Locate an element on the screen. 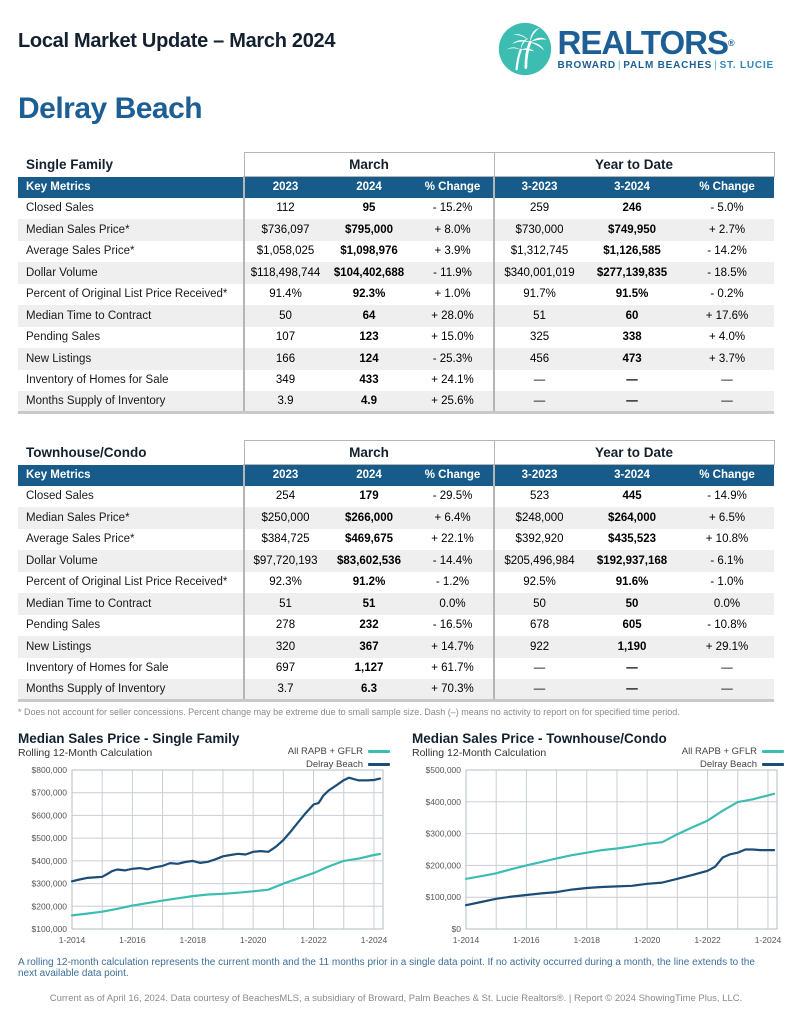 This screenshot has width=792, height=1032. y-axis-tick-label: $400,000 is located at coordinates (444, 802).